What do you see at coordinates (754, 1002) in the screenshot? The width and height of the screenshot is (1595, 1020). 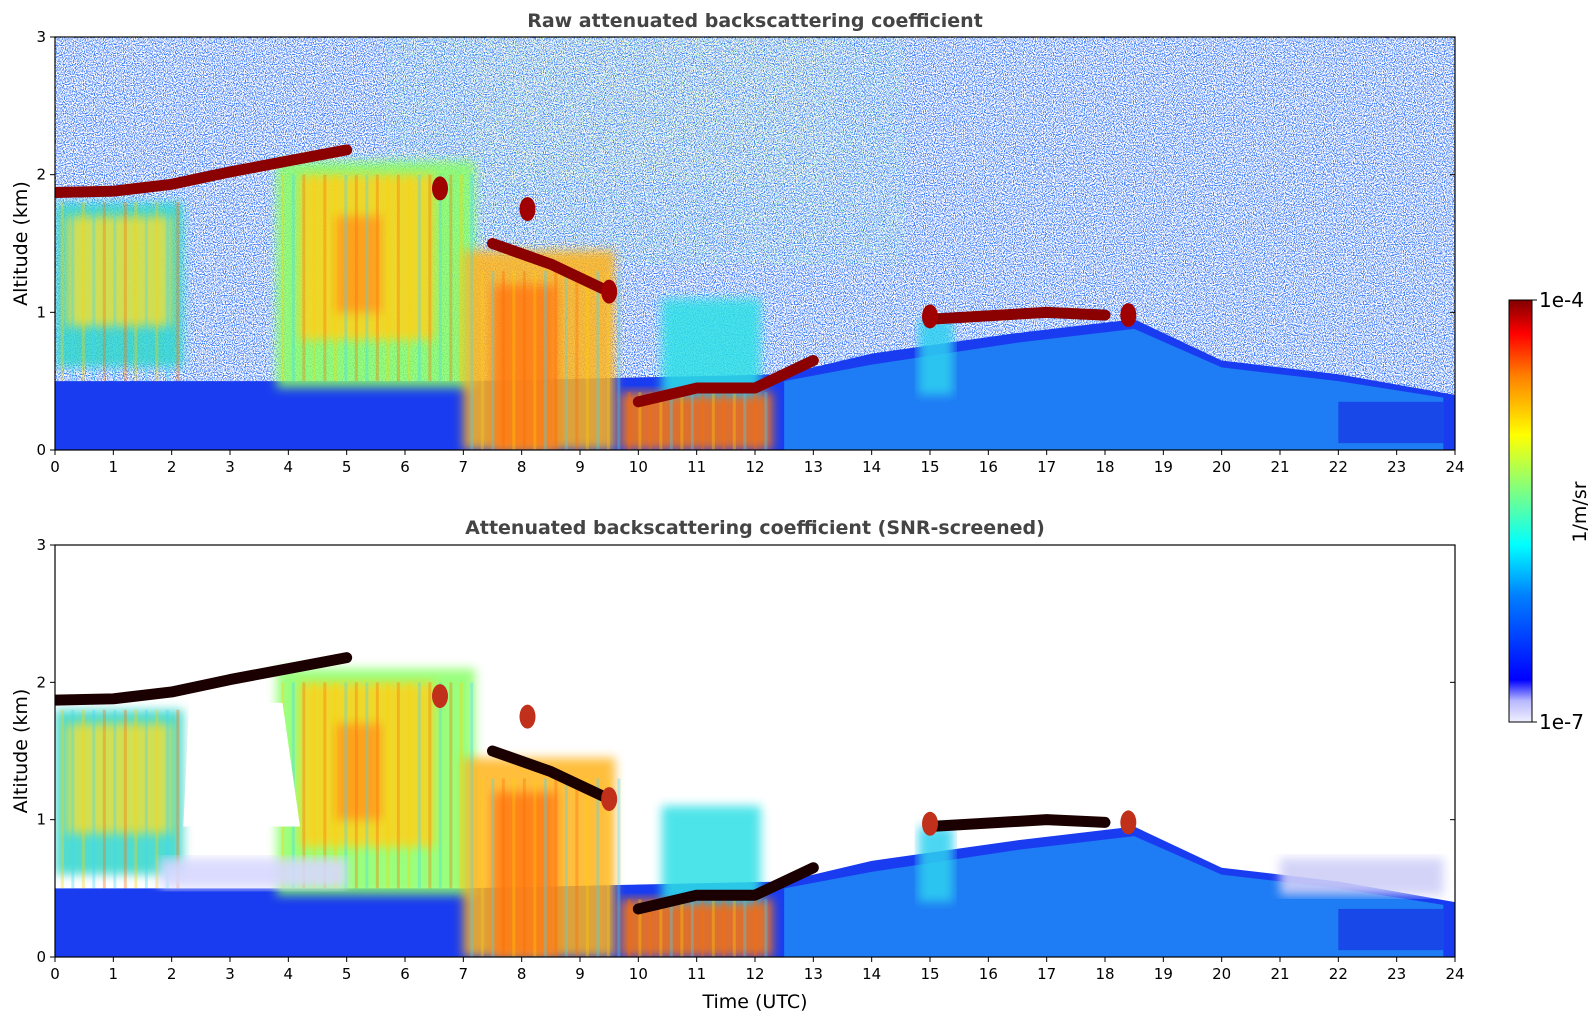 I see `bottom-x-axis-label: Time (UTC)` at bounding box center [754, 1002].